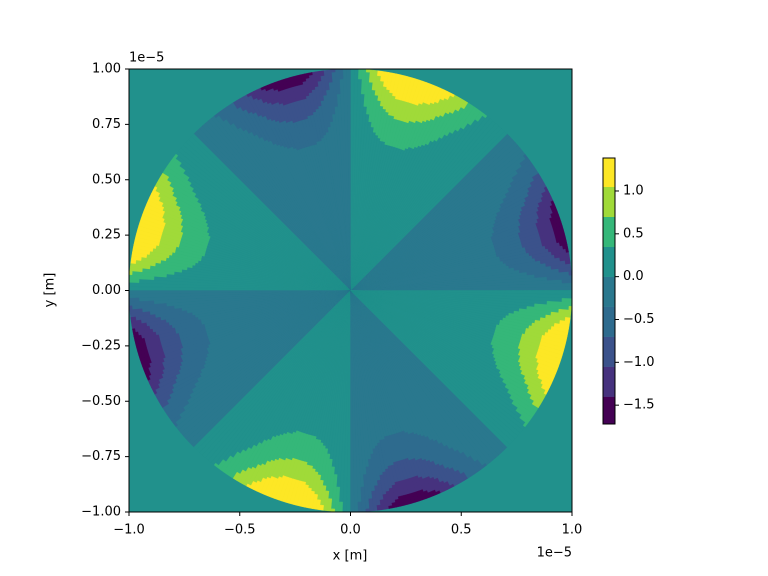 This screenshot has width=768, height=576. I want to click on colorbar-frame, so click(609, 291).